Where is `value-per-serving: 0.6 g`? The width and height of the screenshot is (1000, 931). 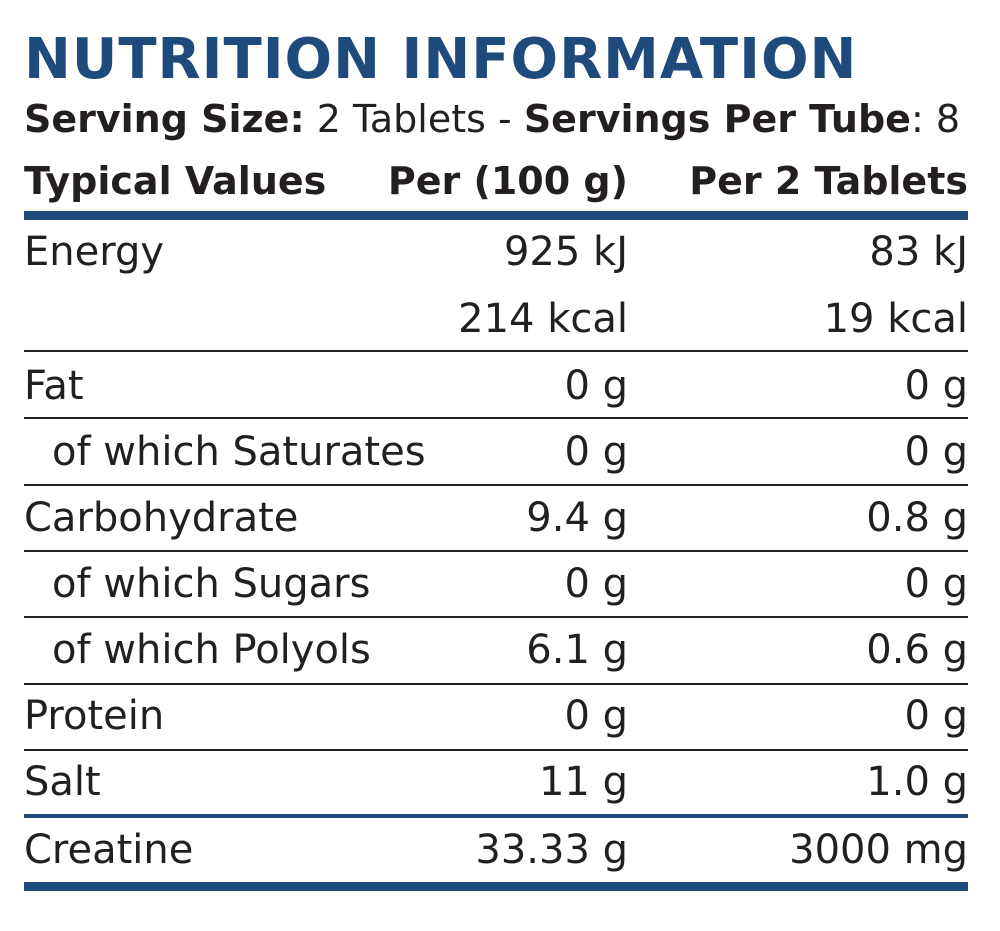
value-per-serving: 0.6 g is located at coordinates (917, 650).